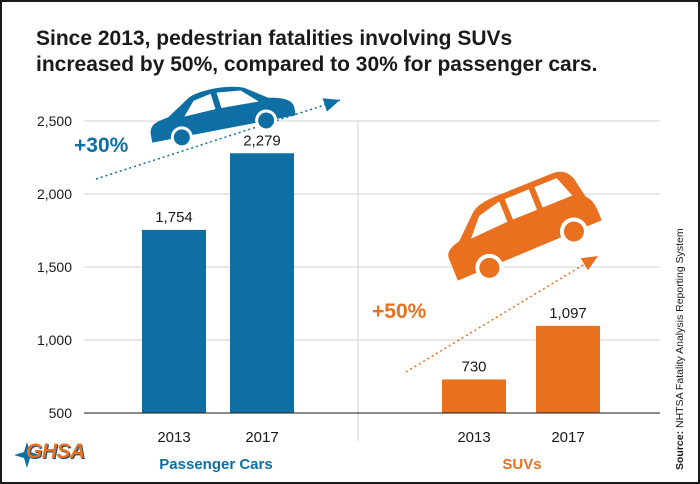 The height and width of the screenshot is (484, 700). What do you see at coordinates (680, 450) in the screenshot?
I see `source-label: Source:` at bounding box center [680, 450].